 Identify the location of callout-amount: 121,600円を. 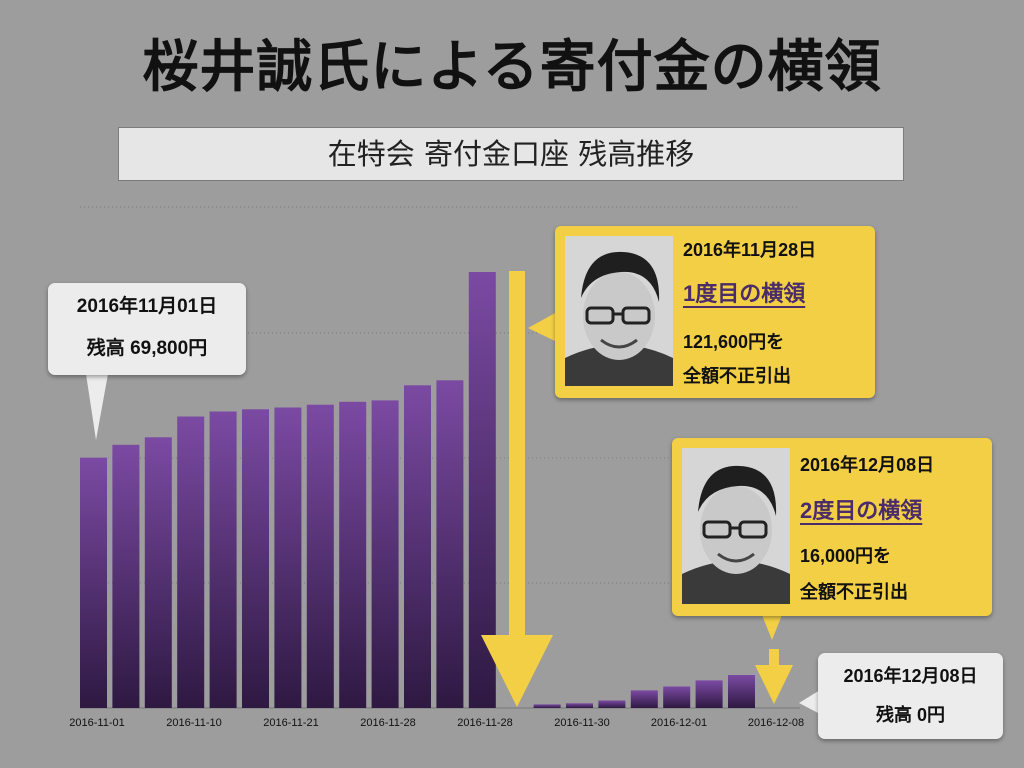
(734, 342).